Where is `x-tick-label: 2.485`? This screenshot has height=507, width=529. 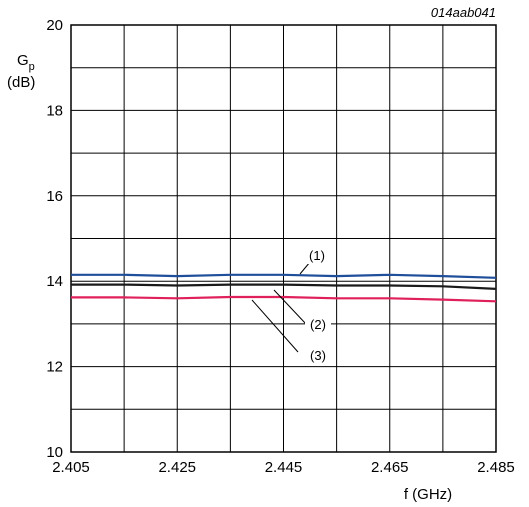
x-tick-label: 2.485 is located at coordinates (496, 467).